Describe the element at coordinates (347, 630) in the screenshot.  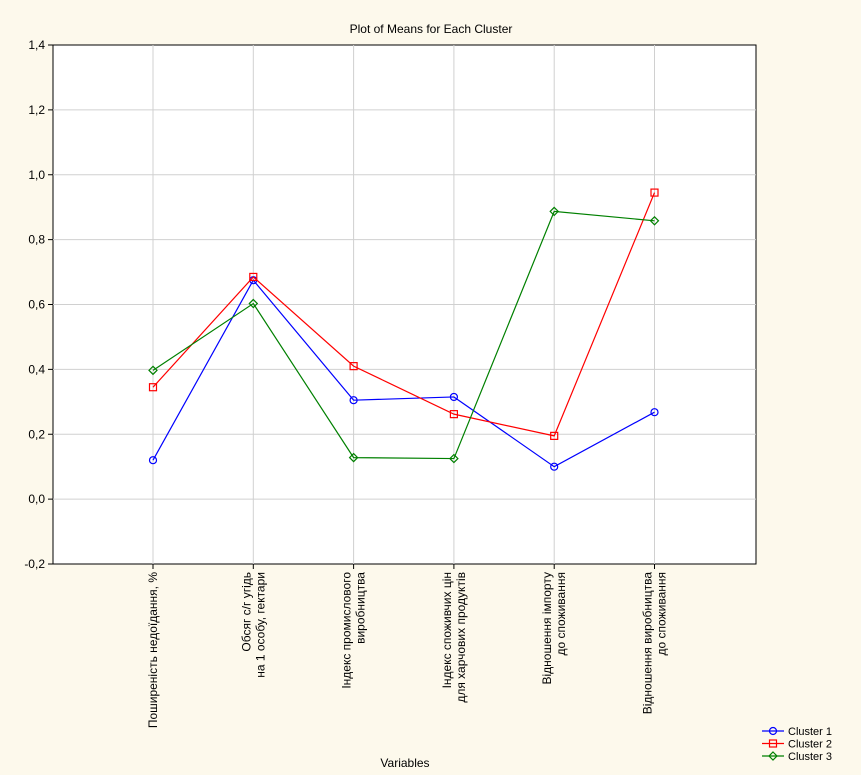
I see `x-tick-label: Індекс промислового` at that location.